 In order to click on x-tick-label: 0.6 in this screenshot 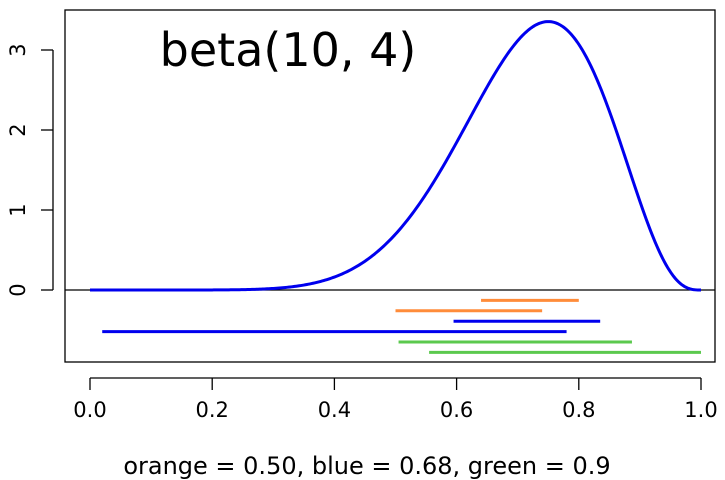, I will do `click(456, 410)`.